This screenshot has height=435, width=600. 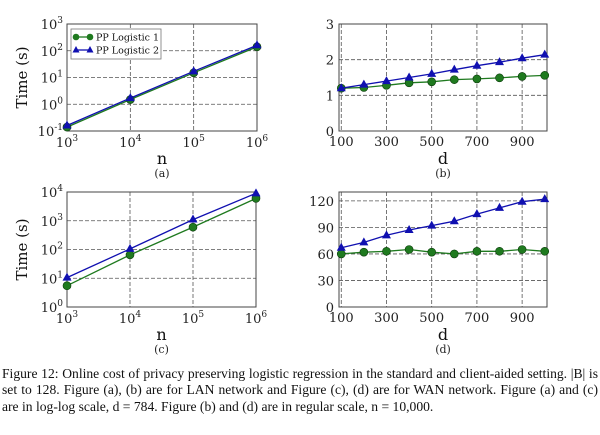 What do you see at coordinates (52, 104) in the screenshot?
I see `y-tick-label: 100` at bounding box center [52, 104].